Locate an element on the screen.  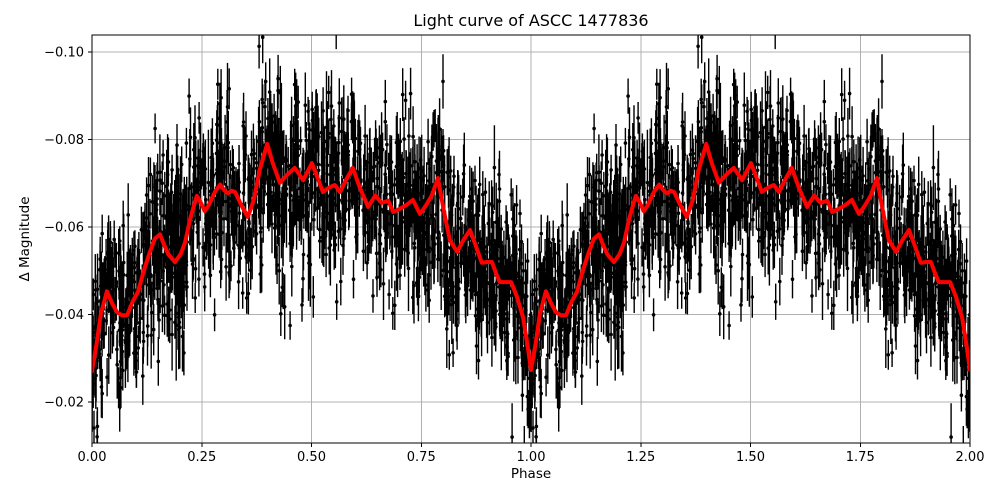
x-tick-label: 0.25 is located at coordinates (201, 457).